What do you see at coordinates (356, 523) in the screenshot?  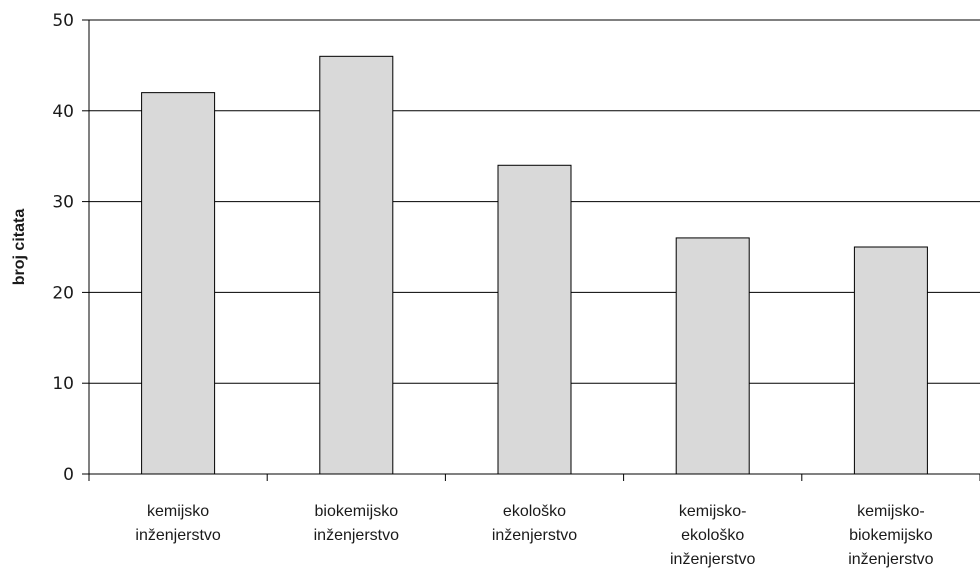 I see `x-category-label: biokemijsko inženjerstvo` at bounding box center [356, 523].